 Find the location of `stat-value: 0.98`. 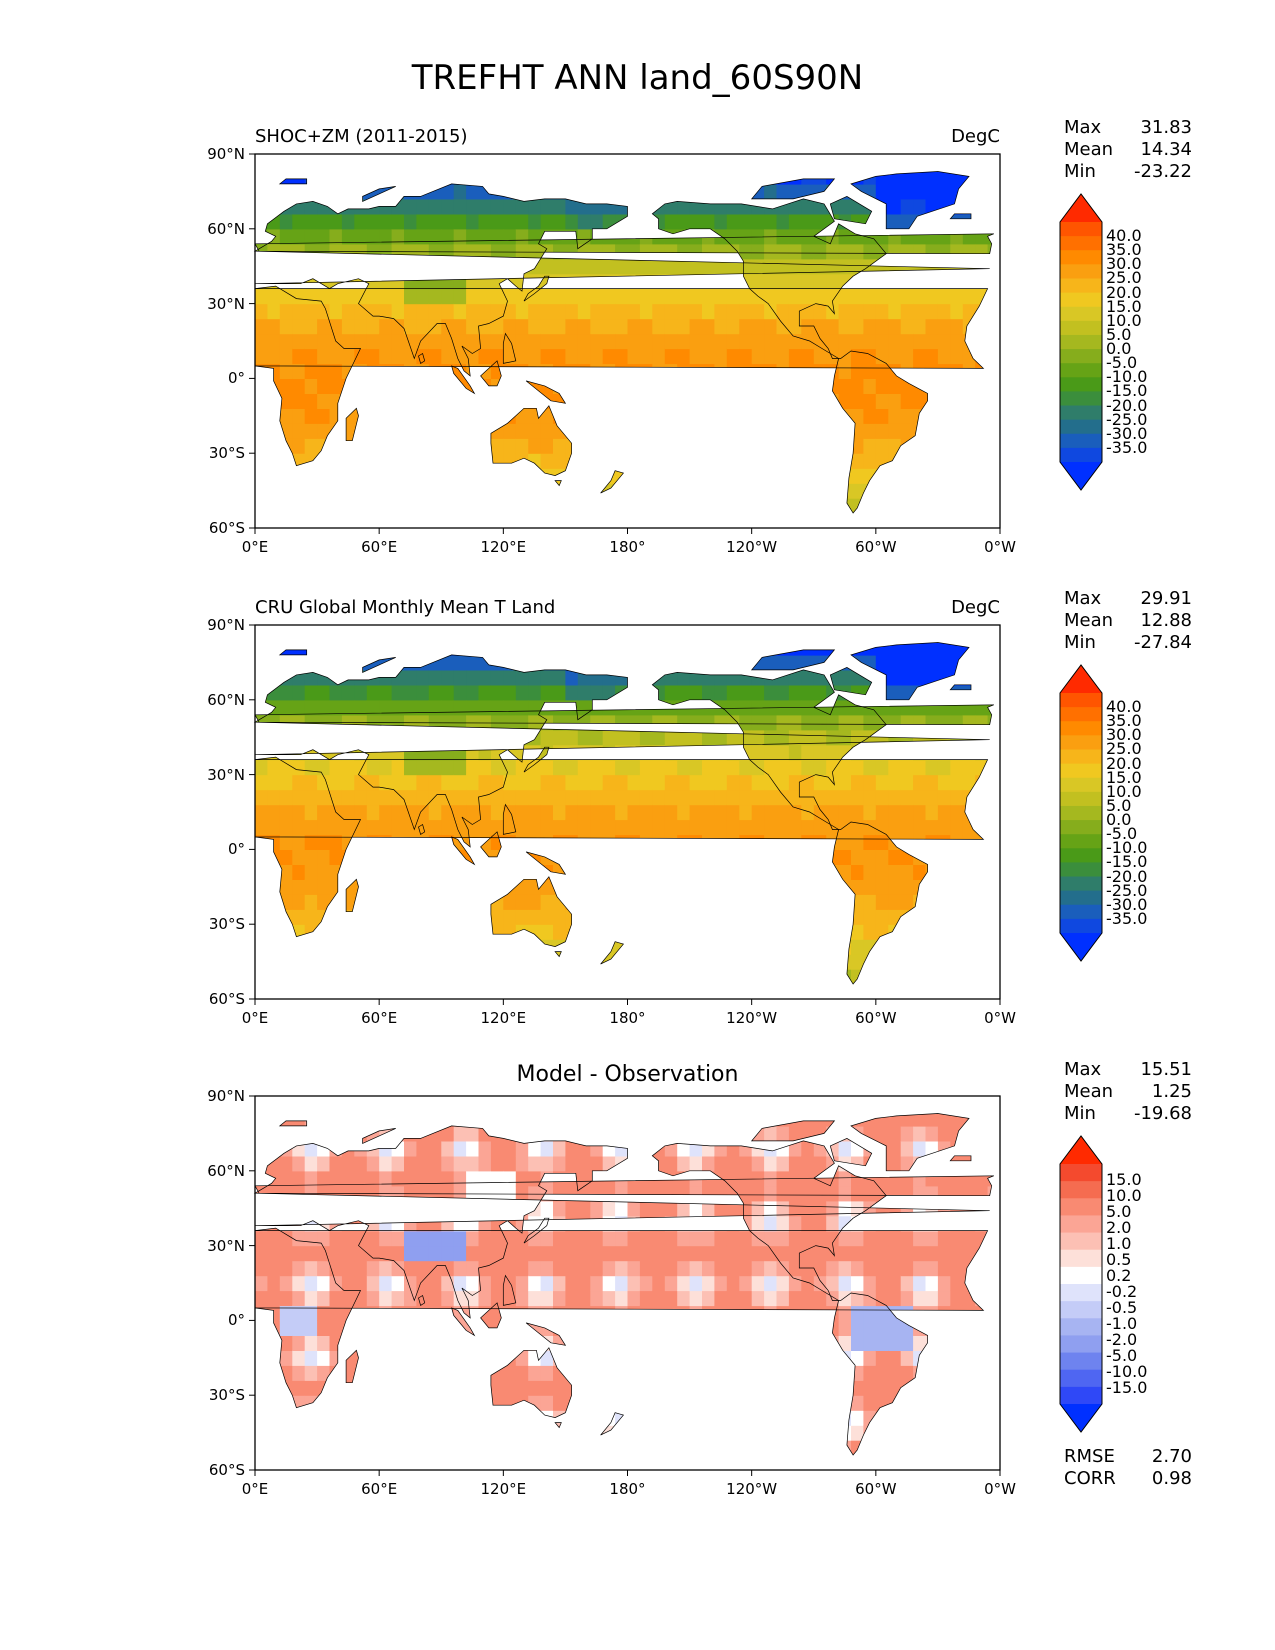

stat-value: 0.98 is located at coordinates (1171, 1478).